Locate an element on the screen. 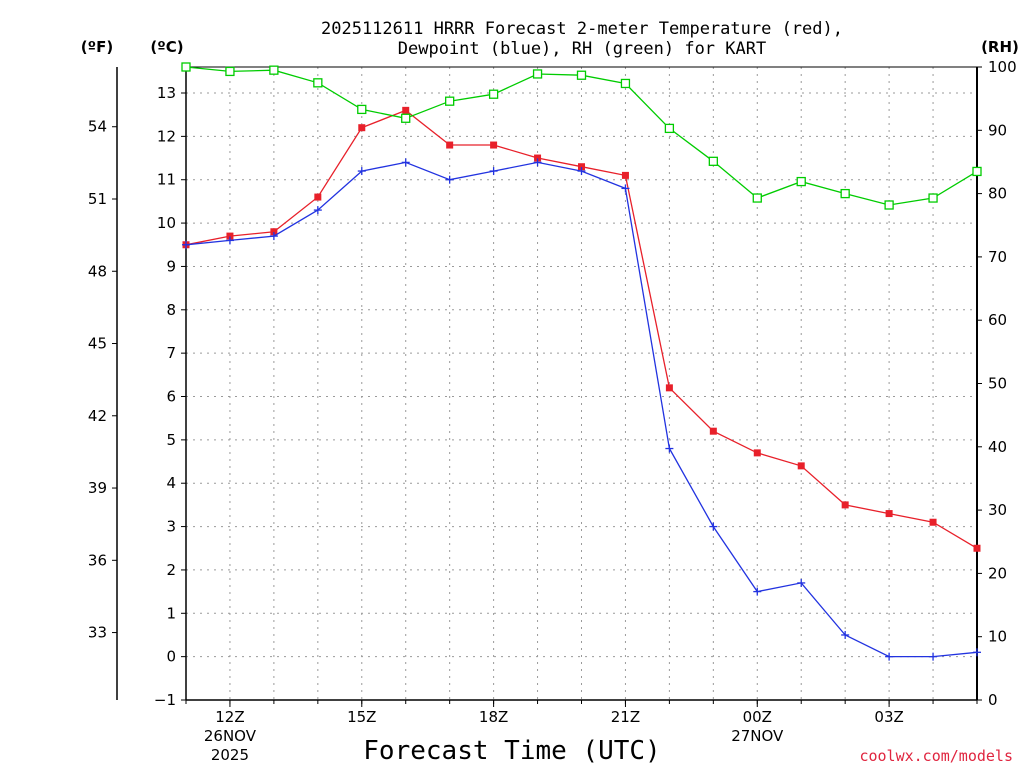 This screenshot has height=768, width=1024. fahrenheit-tick-label: 36 is located at coordinates (97, 560).